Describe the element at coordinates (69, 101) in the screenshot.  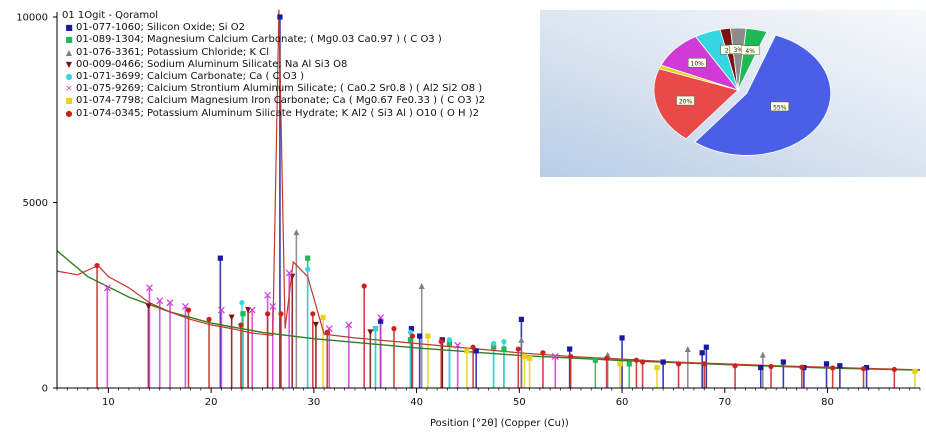
I see `legend-marker: ■` at that location.